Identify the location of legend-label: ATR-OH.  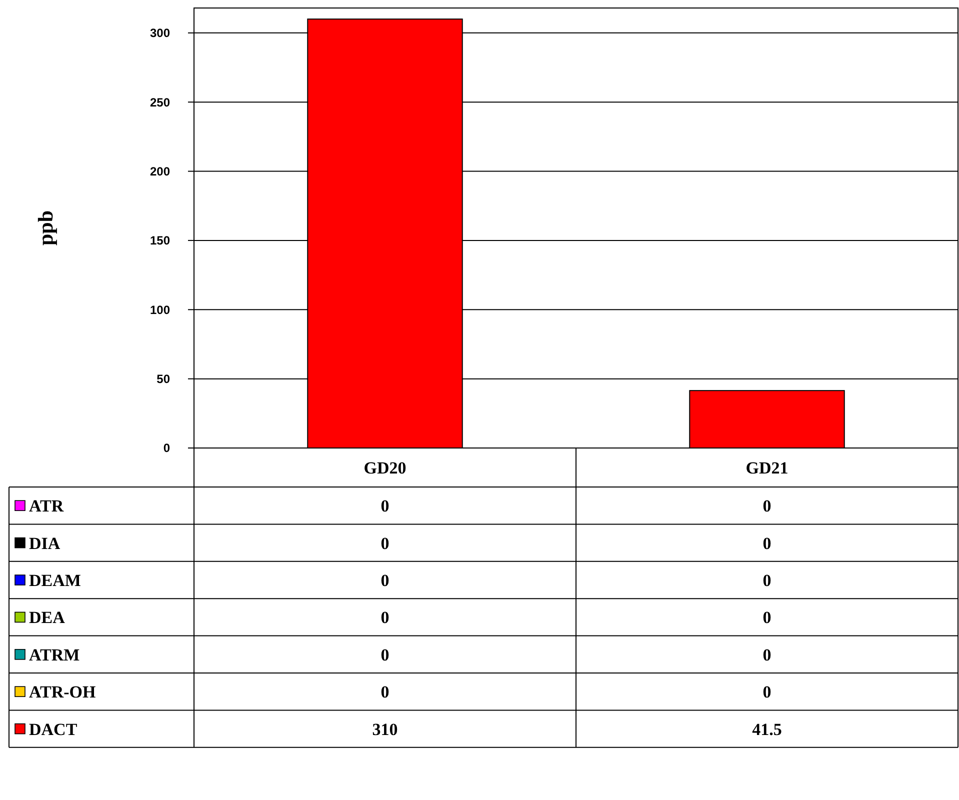
(62, 692).